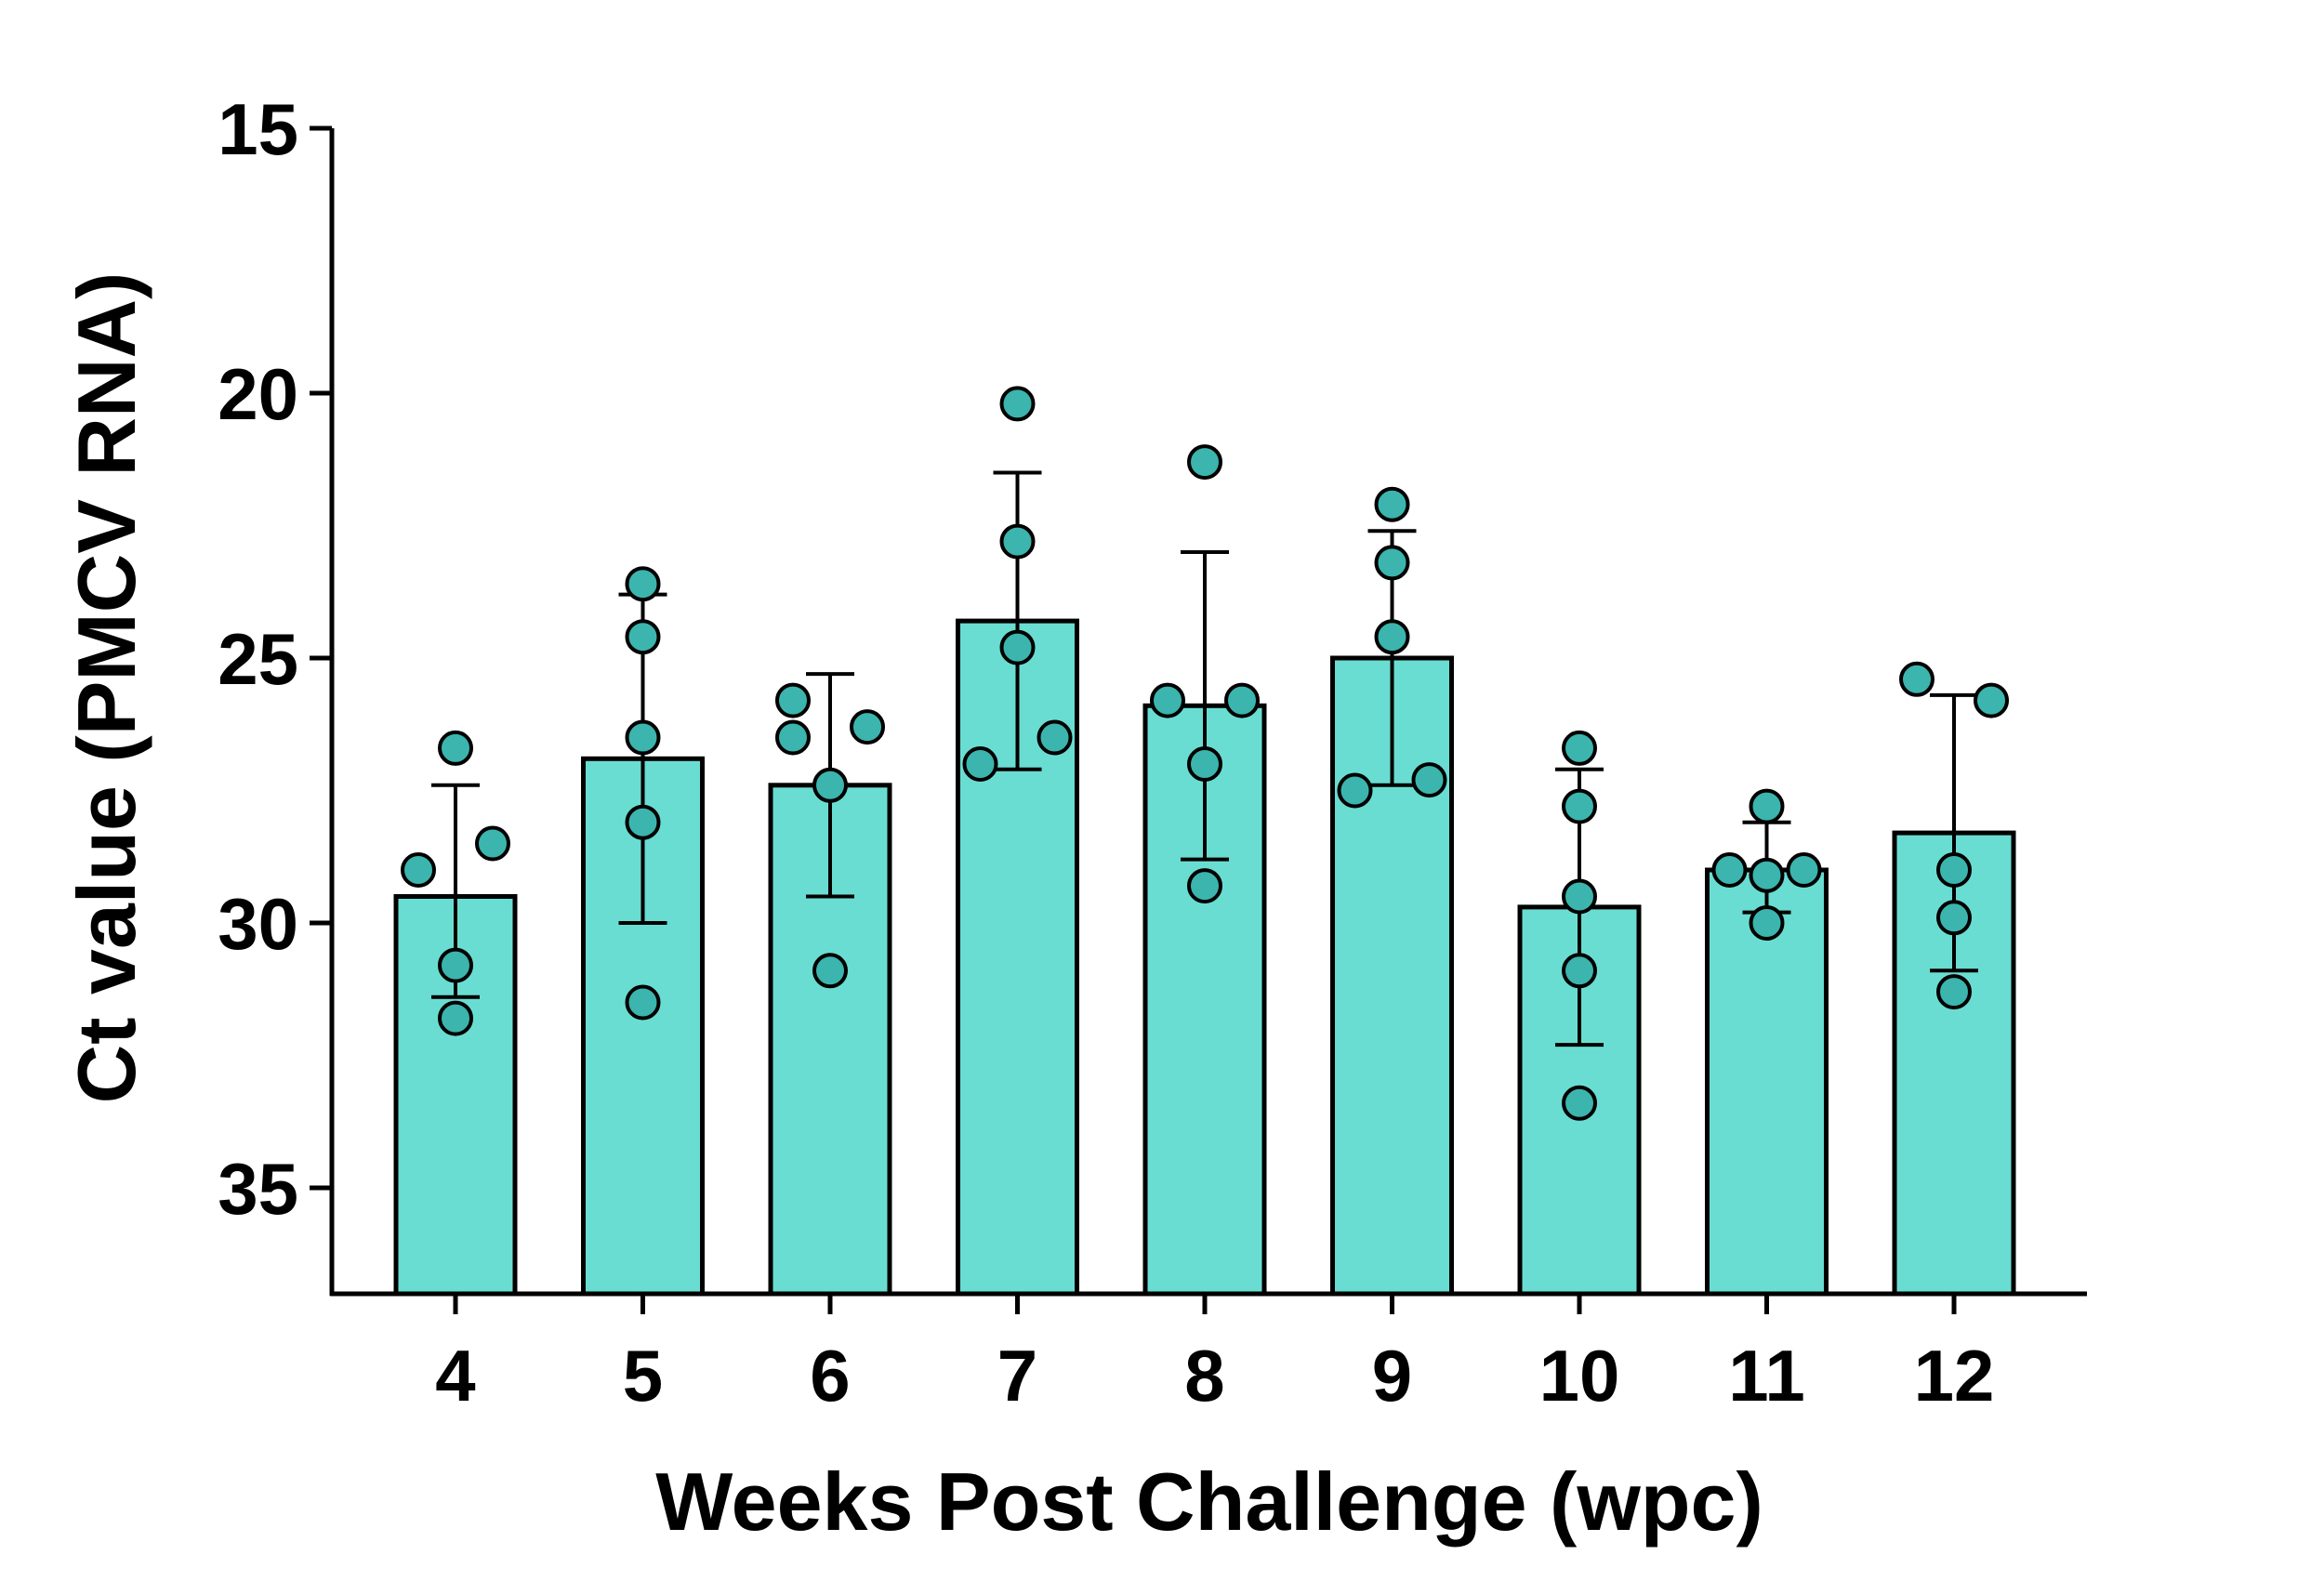 The height and width of the screenshot is (1581, 2324). Describe the element at coordinates (1579, 1375) in the screenshot. I see `x-tick-label: 10` at that location.